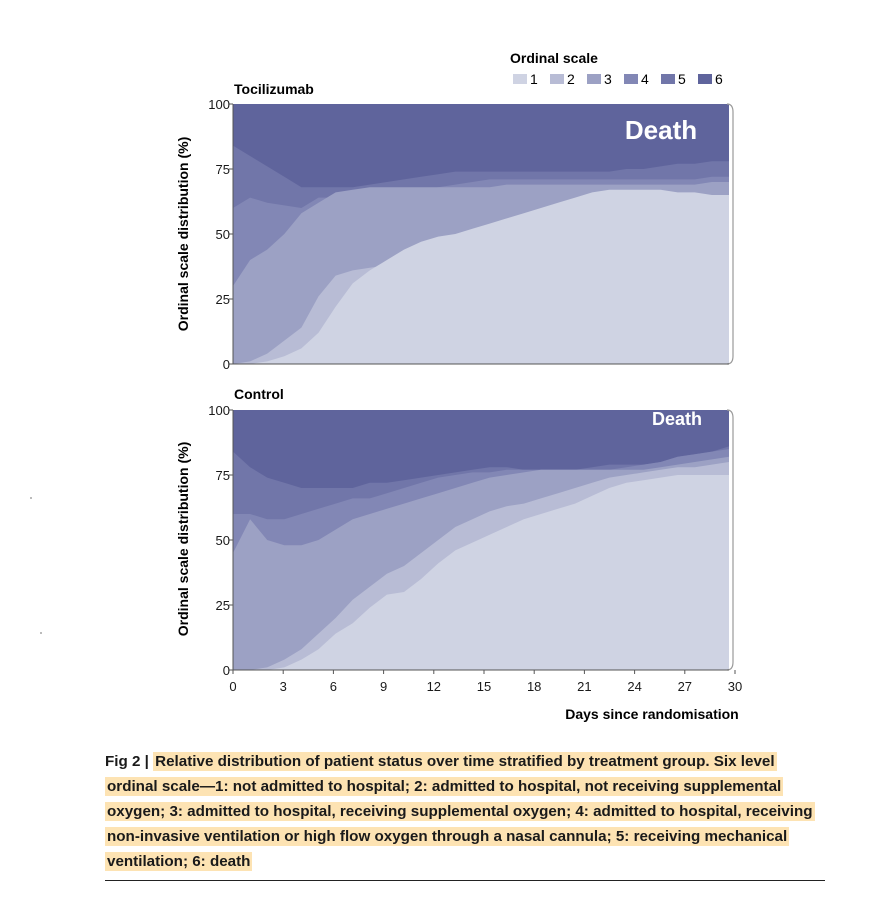  Describe the element at coordinates (283, 686) in the screenshot. I see `x-tick-label-3: 3` at that location.